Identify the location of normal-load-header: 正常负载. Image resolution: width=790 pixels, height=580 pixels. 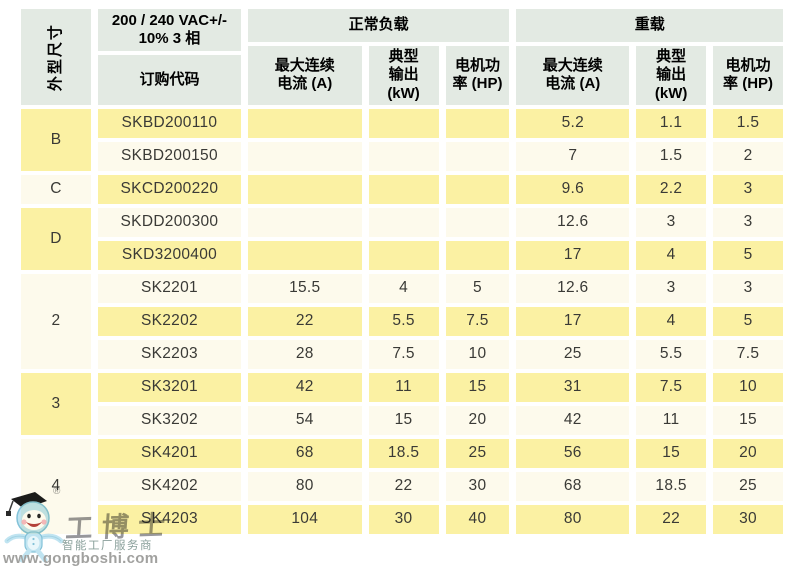
(378, 25).